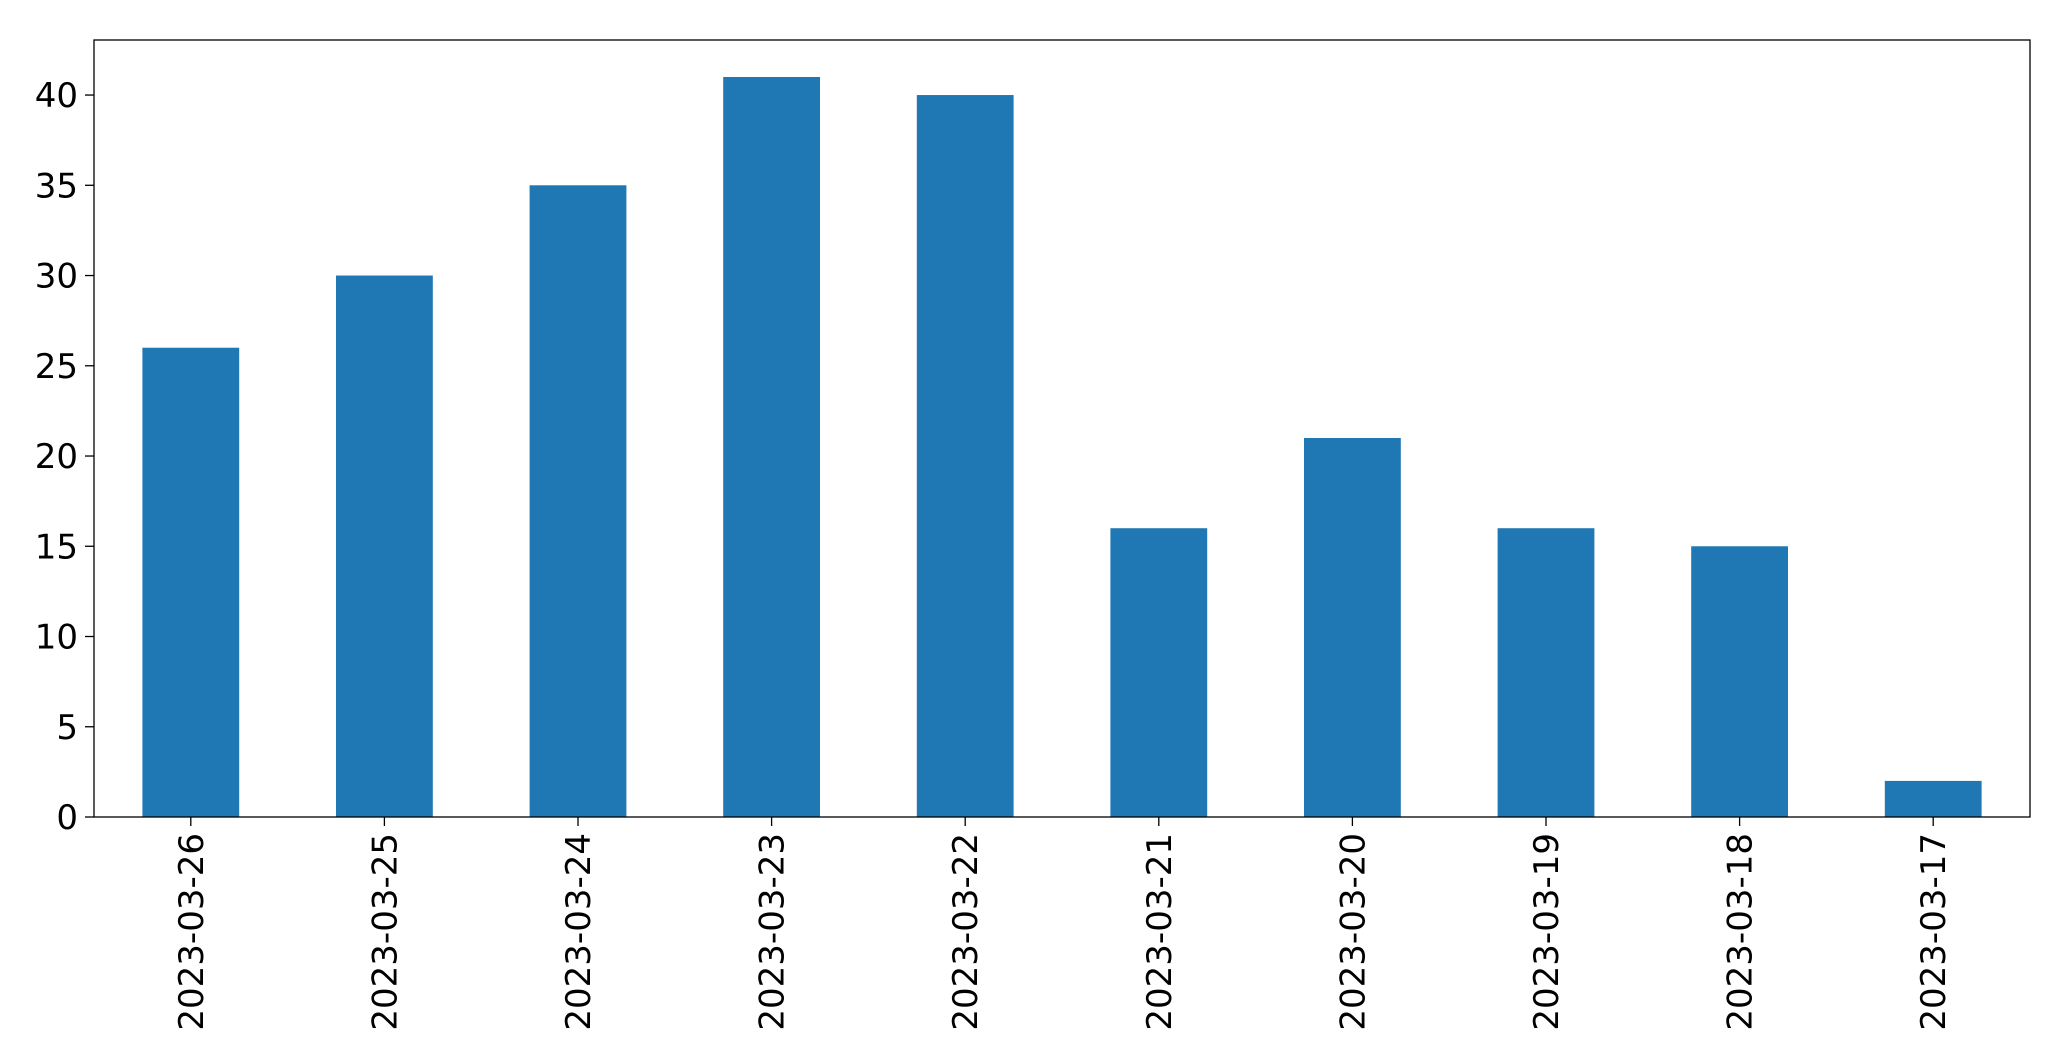  What do you see at coordinates (579, 932) in the screenshot?
I see `x-tick-label: 2023-03-24` at bounding box center [579, 932].